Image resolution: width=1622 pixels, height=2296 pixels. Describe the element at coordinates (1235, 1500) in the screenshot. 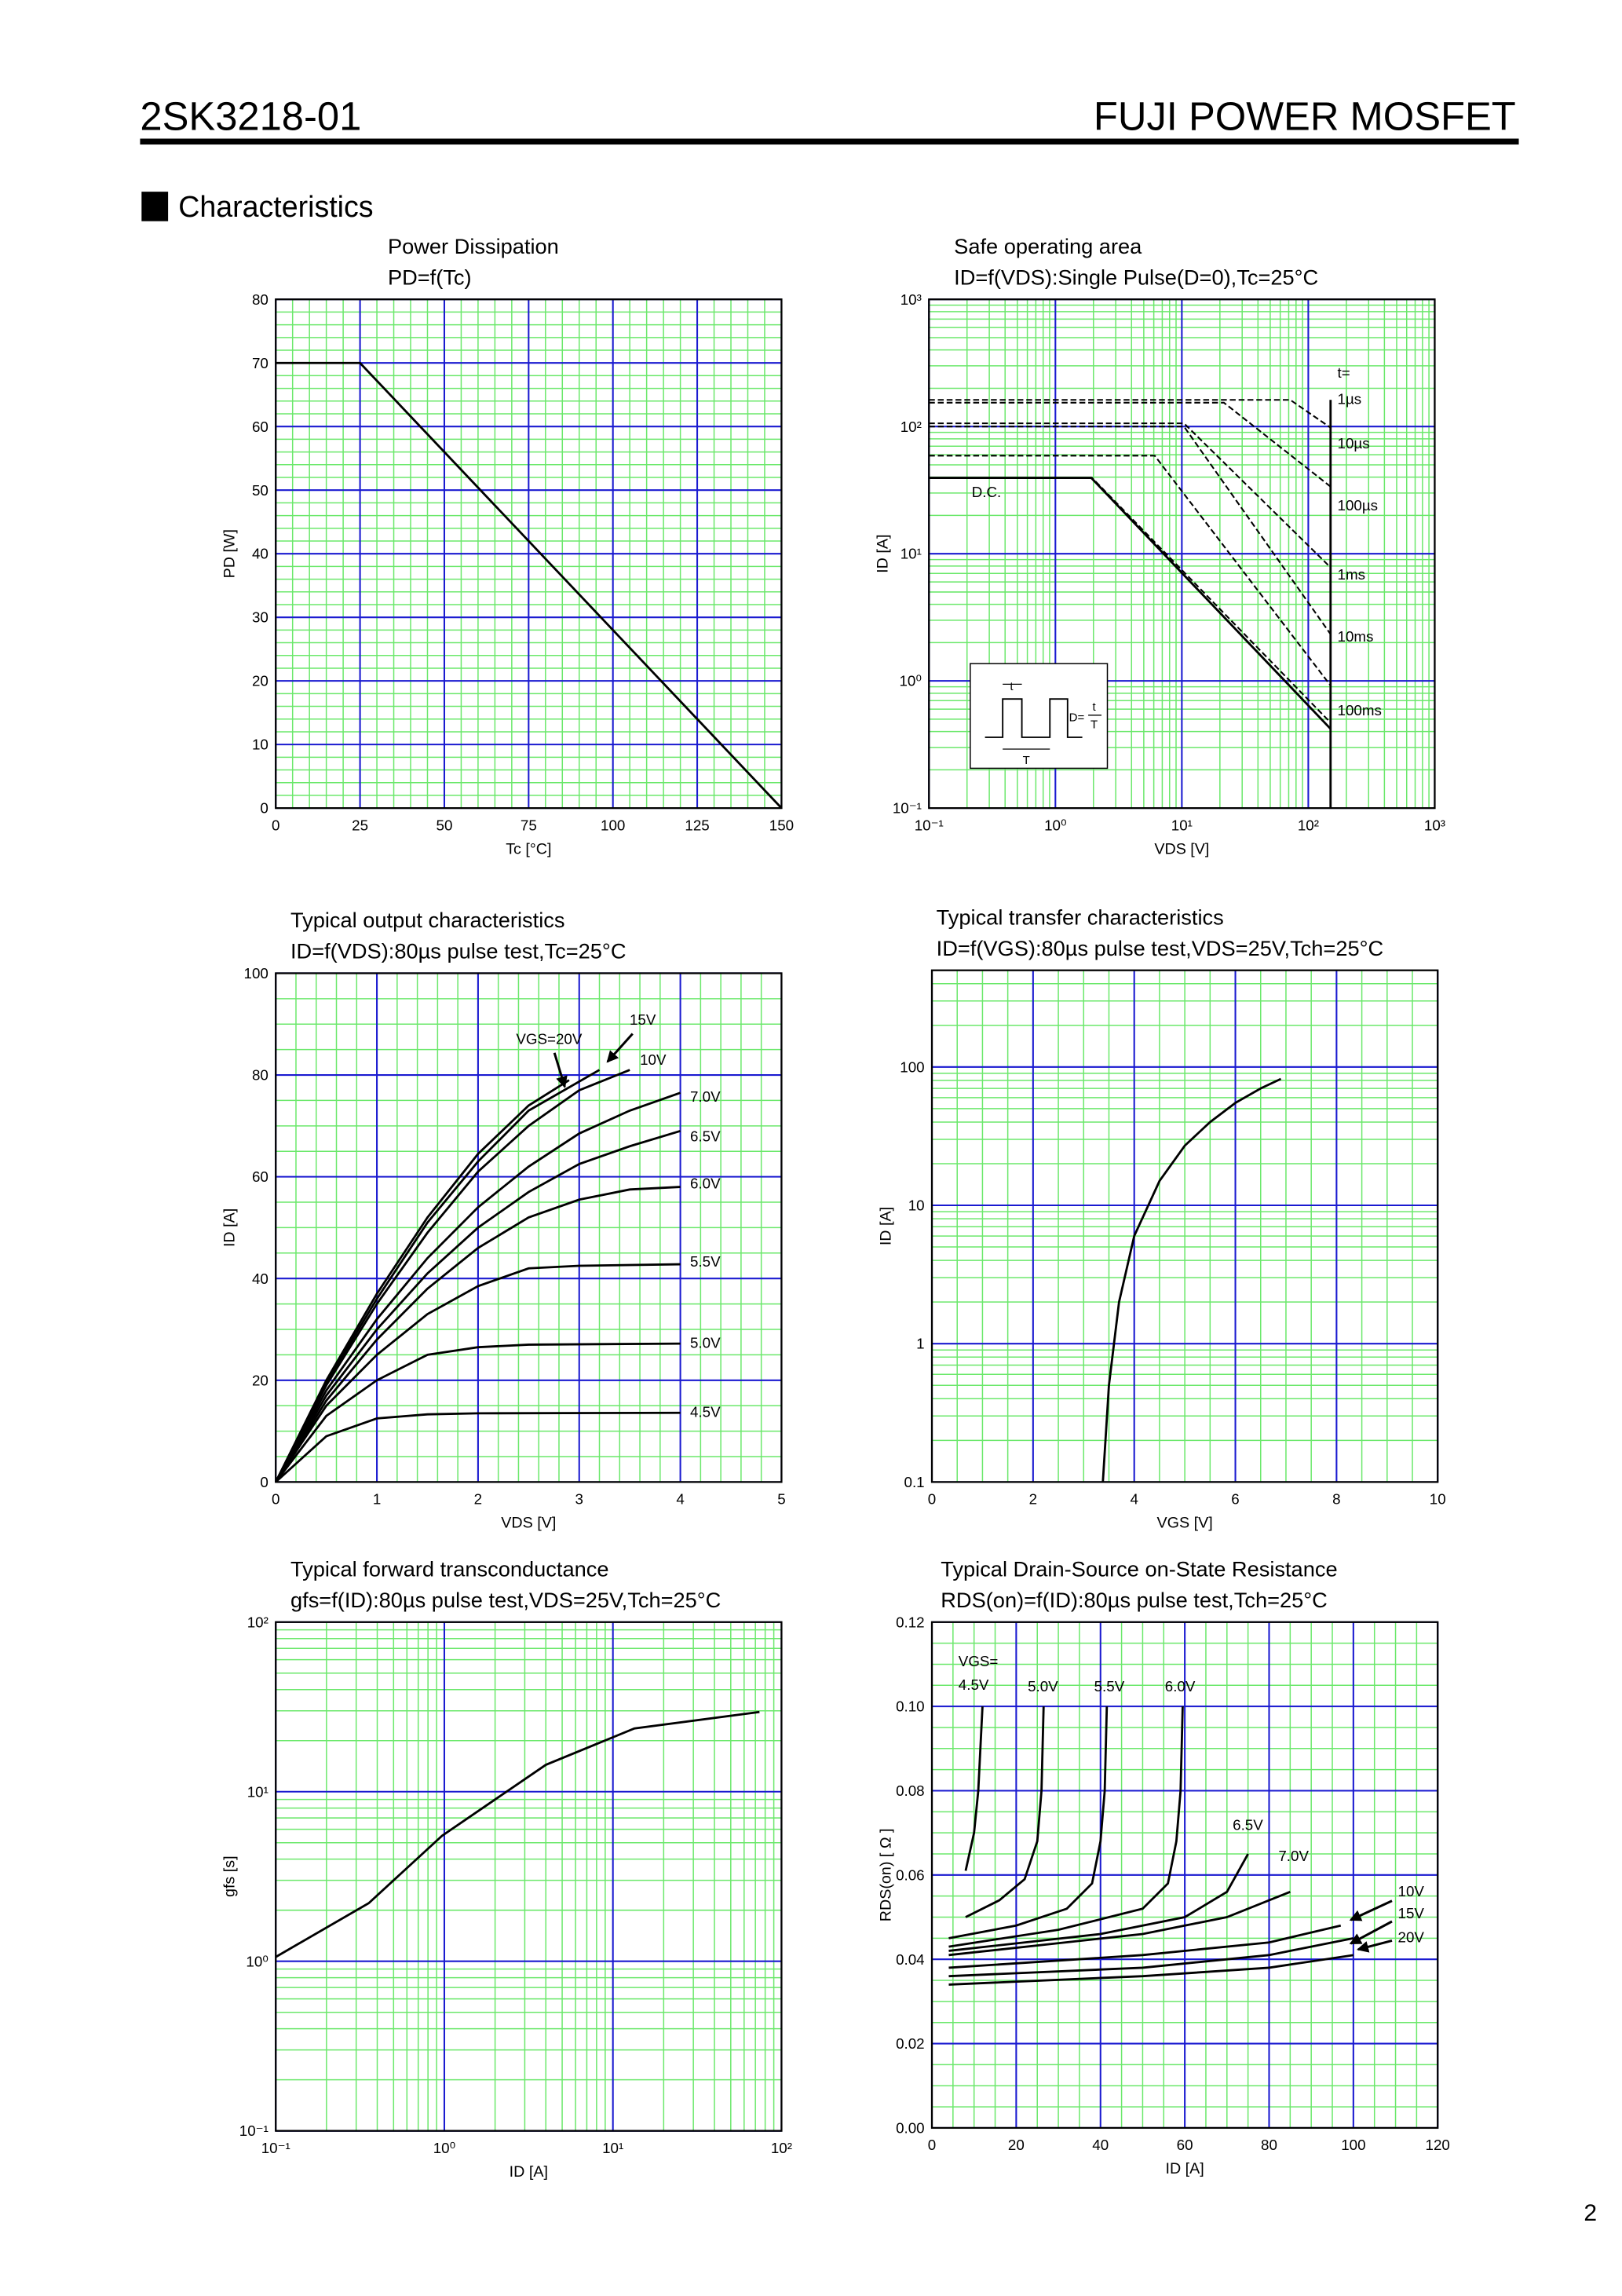

I see `x-tick-label: 6` at that location.